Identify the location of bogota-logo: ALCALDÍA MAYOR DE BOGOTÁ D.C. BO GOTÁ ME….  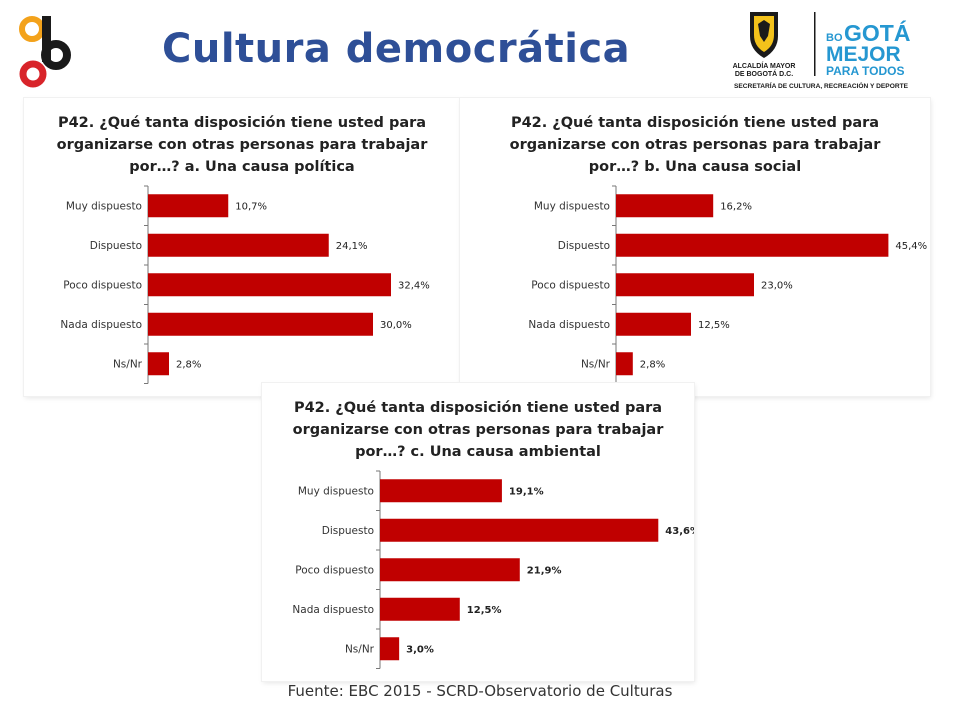
(821, 51).